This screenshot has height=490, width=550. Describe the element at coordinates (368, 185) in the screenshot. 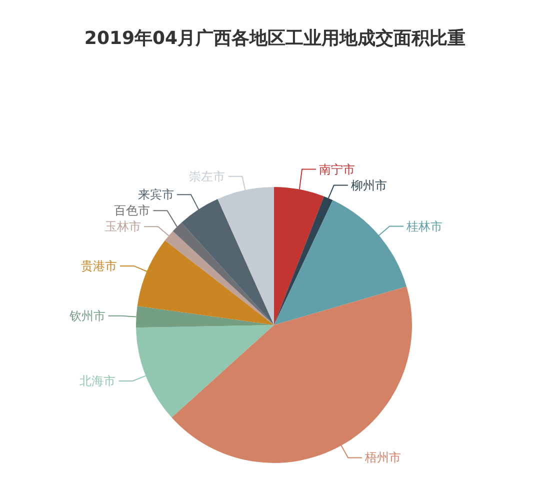

I see `slice-label: 柳州市` at that location.